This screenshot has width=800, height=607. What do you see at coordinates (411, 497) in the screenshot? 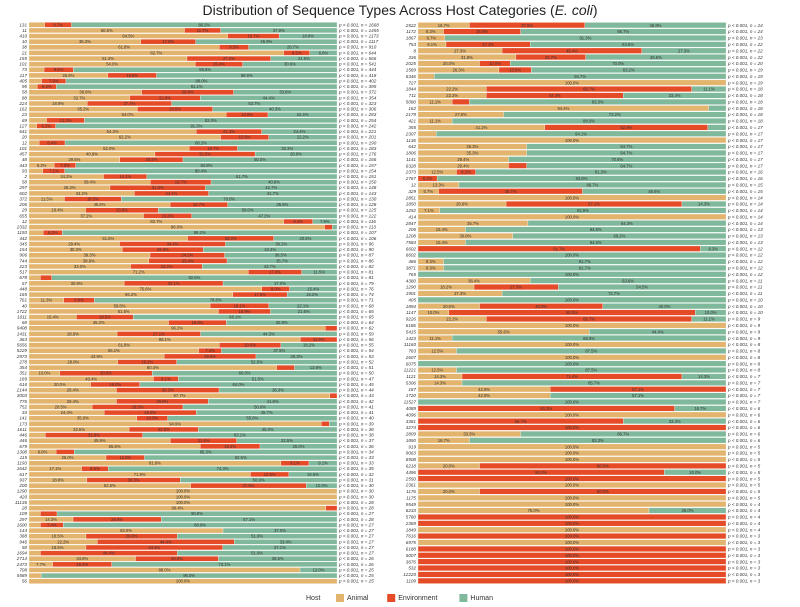
I see `st-label: 1175` at bounding box center [411, 497].